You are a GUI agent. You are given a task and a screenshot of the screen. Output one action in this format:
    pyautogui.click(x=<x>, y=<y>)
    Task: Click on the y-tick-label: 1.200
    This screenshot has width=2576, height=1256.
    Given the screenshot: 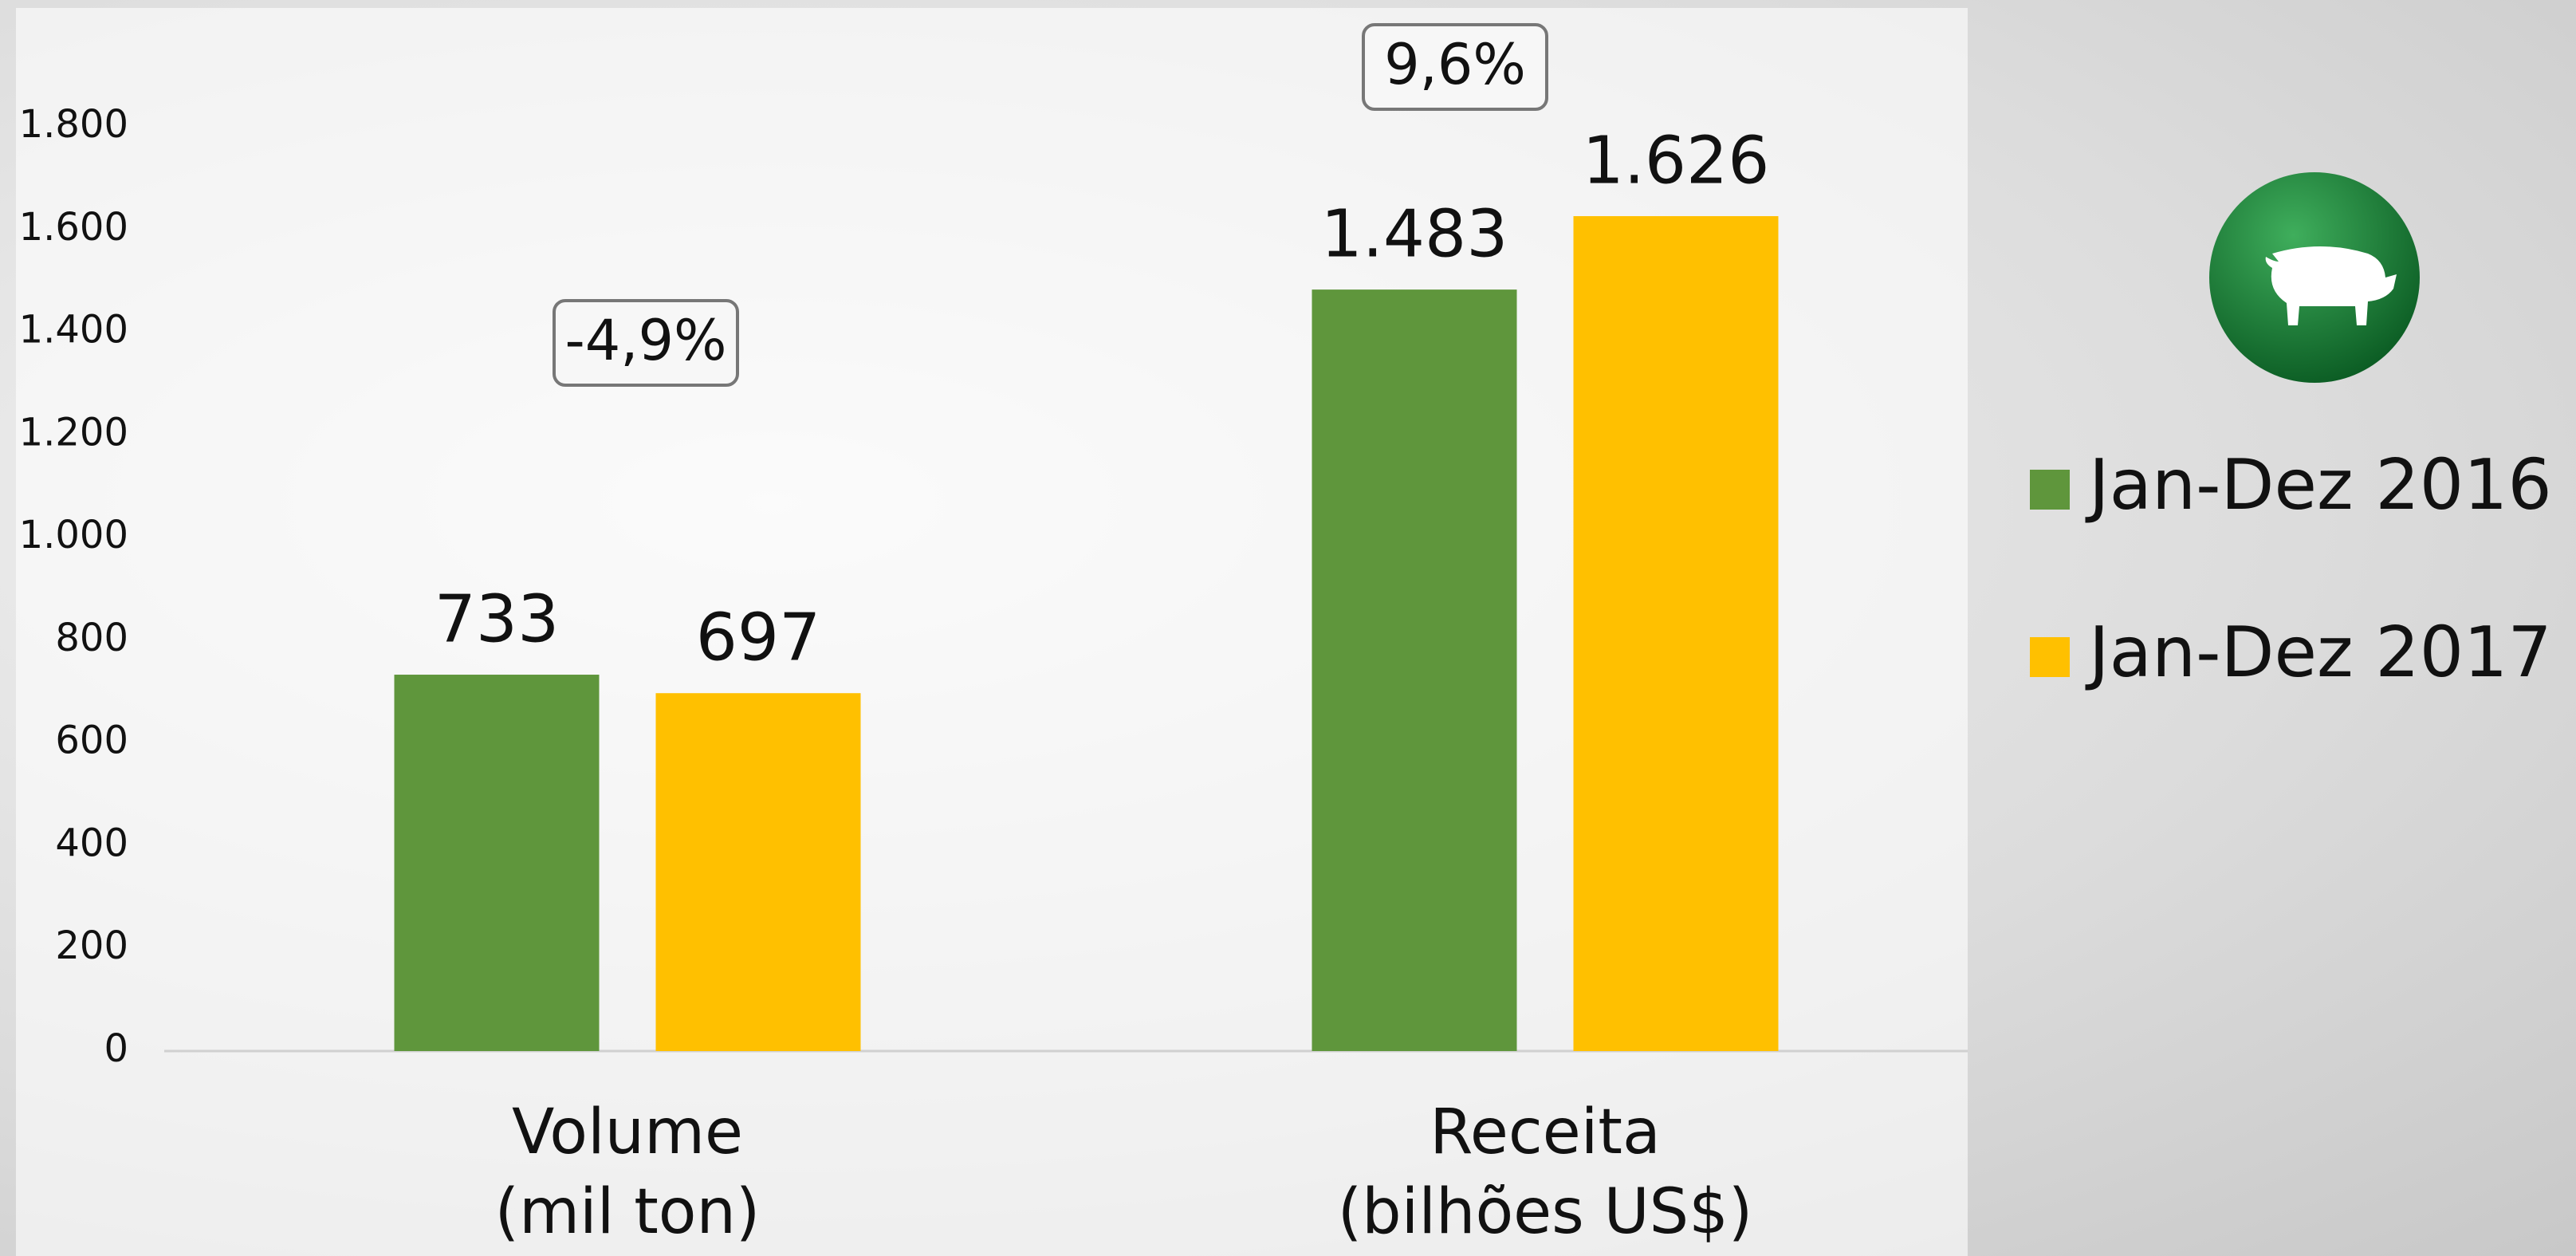 What is the action you would take?
    pyautogui.click(x=73, y=432)
    